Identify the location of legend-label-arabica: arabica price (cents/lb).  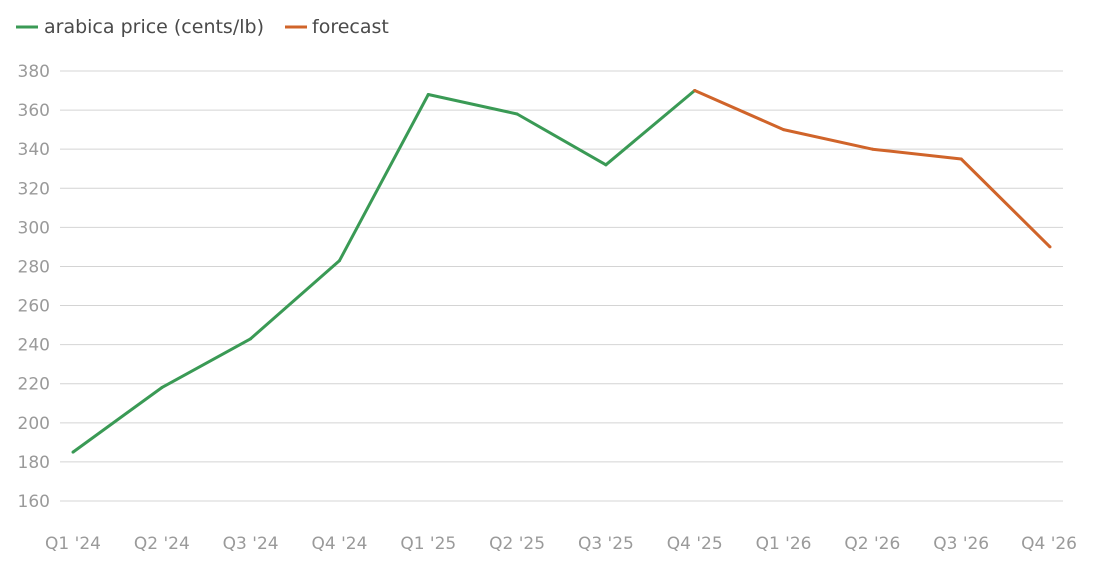
(154, 27).